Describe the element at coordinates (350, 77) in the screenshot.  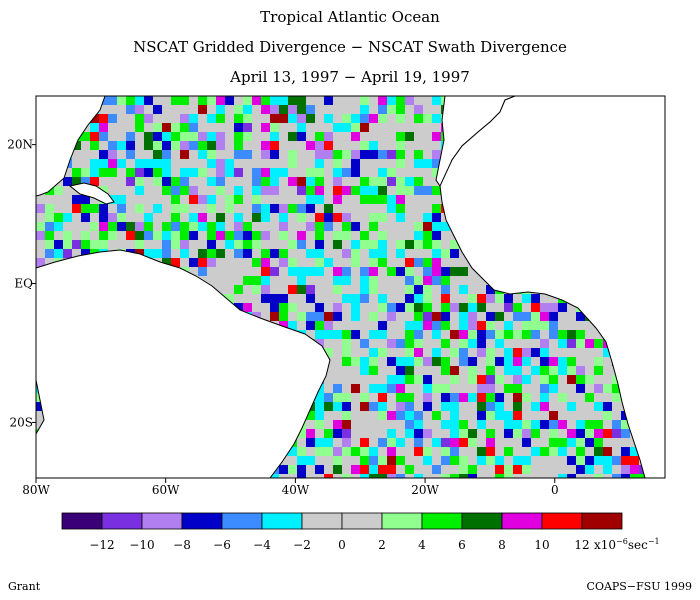
I see `map-date-range: April 13, 1997 − April 19, 1997` at that location.